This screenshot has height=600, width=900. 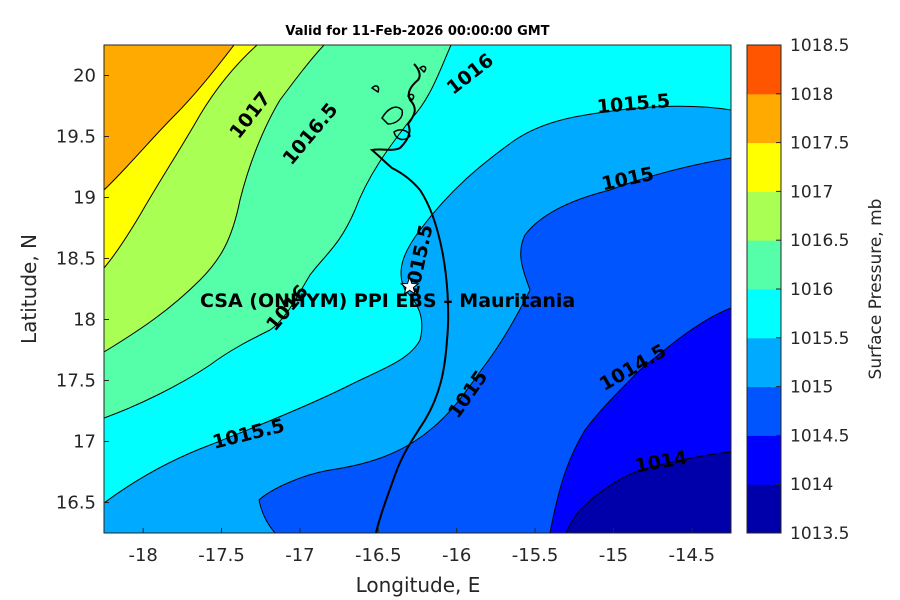 I want to click on y-tick-label: 19.5, so click(x=76, y=137).